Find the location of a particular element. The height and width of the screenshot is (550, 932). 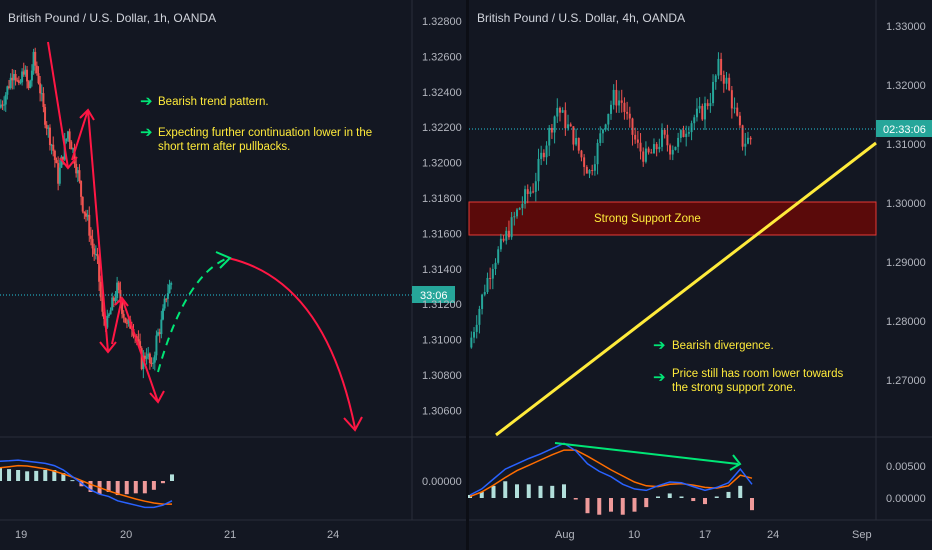

divergence-arrowhead is located at coordinates (735, 462).